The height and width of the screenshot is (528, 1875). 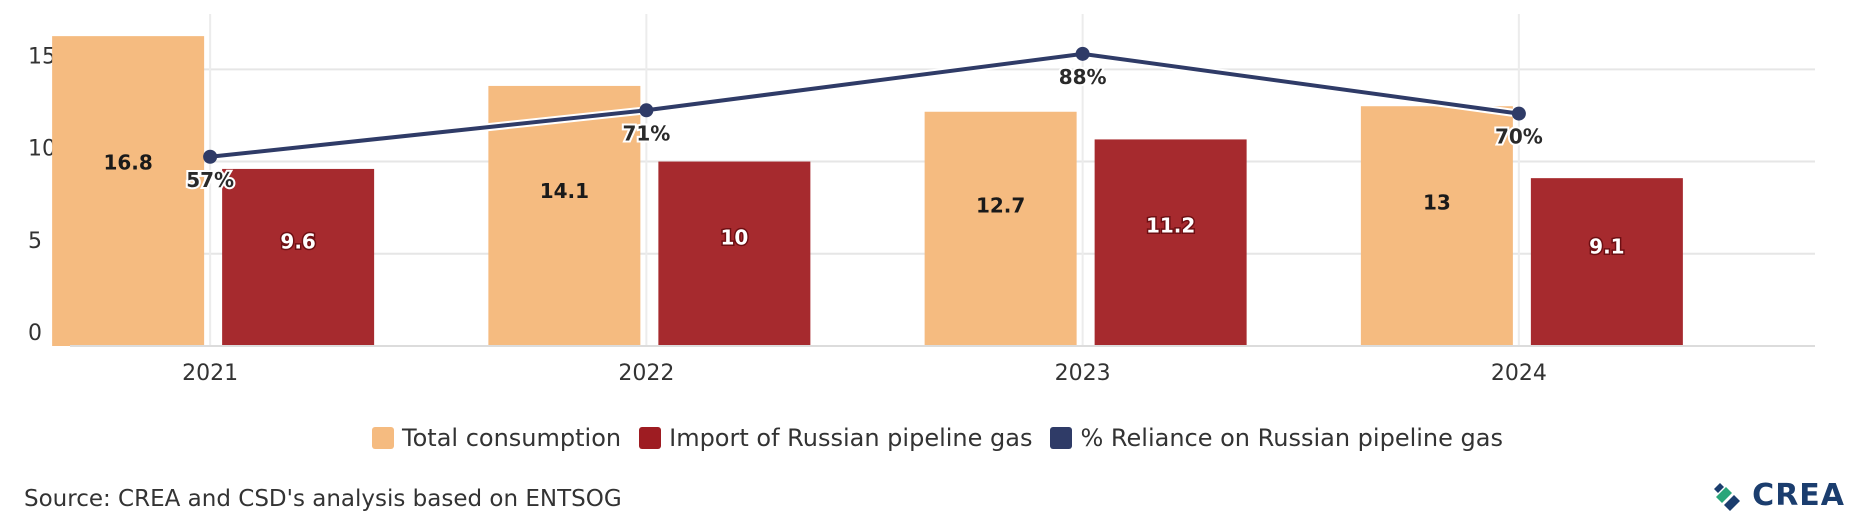 What do you see at coordinates (564, 191) in the screenshot?
I see `data-label-total: 14.1` at bounding box center [564, 191].